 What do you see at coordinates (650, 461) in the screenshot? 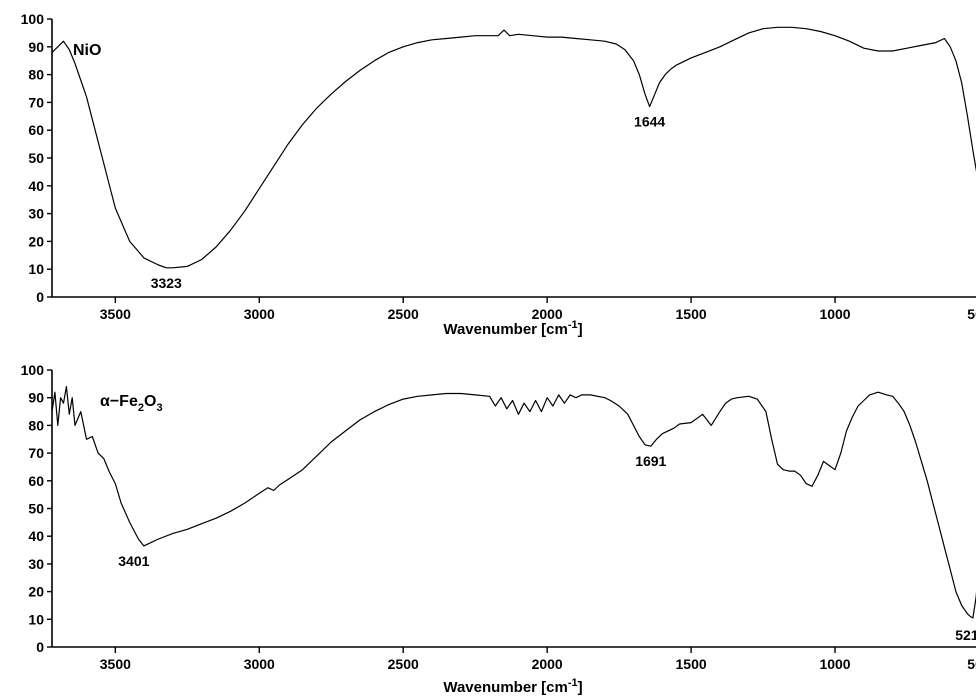
I see `peak-label: 1691` at bounding box center [650, 461].